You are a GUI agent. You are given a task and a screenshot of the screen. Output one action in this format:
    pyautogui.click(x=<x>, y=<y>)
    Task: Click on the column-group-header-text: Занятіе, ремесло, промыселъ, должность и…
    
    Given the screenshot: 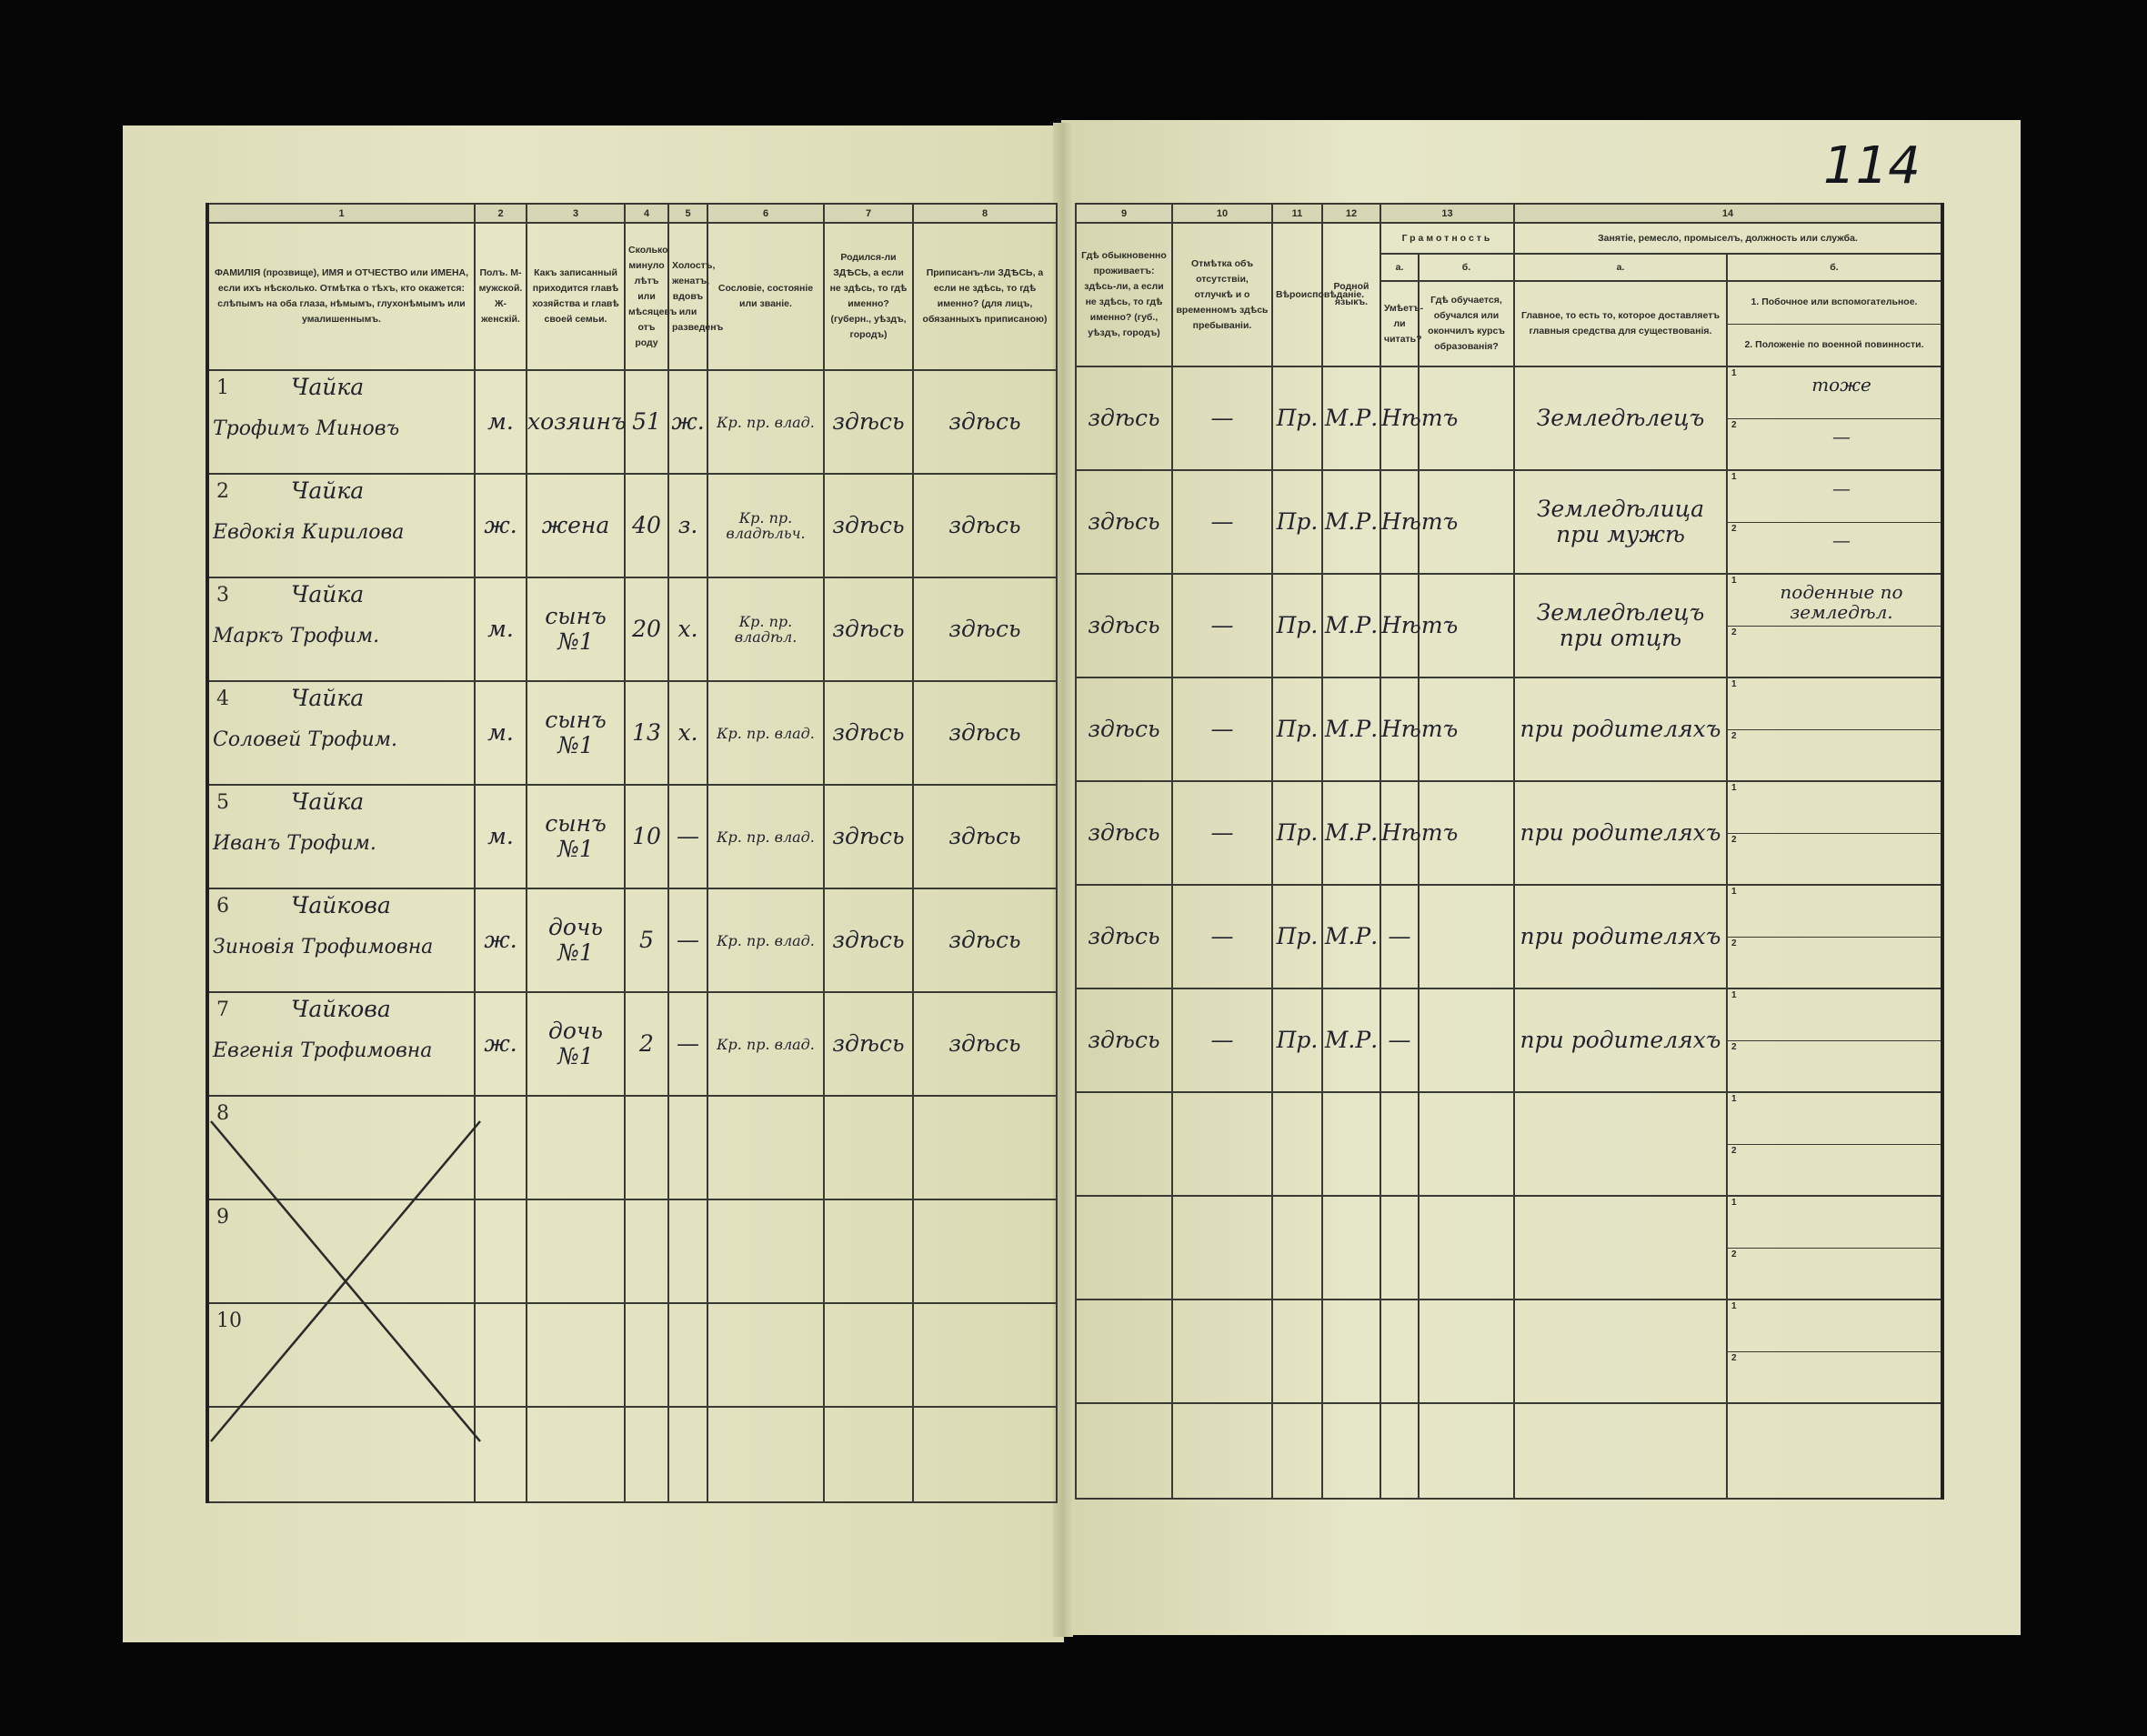 What is the action you would take?
    pyautogui.click(x=1728, y=238)
    